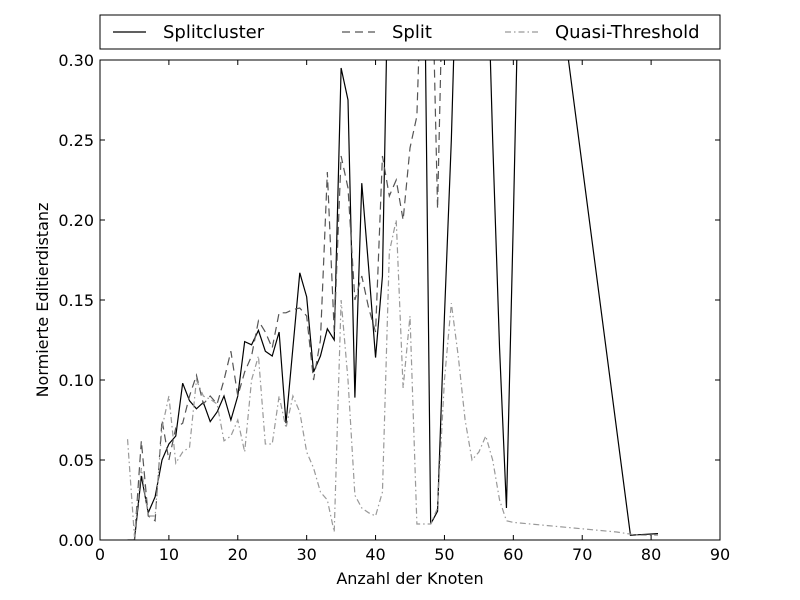 The height and width of the screenshot is (600, 800). I want to click on x-tick-label: 0, so click(100, 554).